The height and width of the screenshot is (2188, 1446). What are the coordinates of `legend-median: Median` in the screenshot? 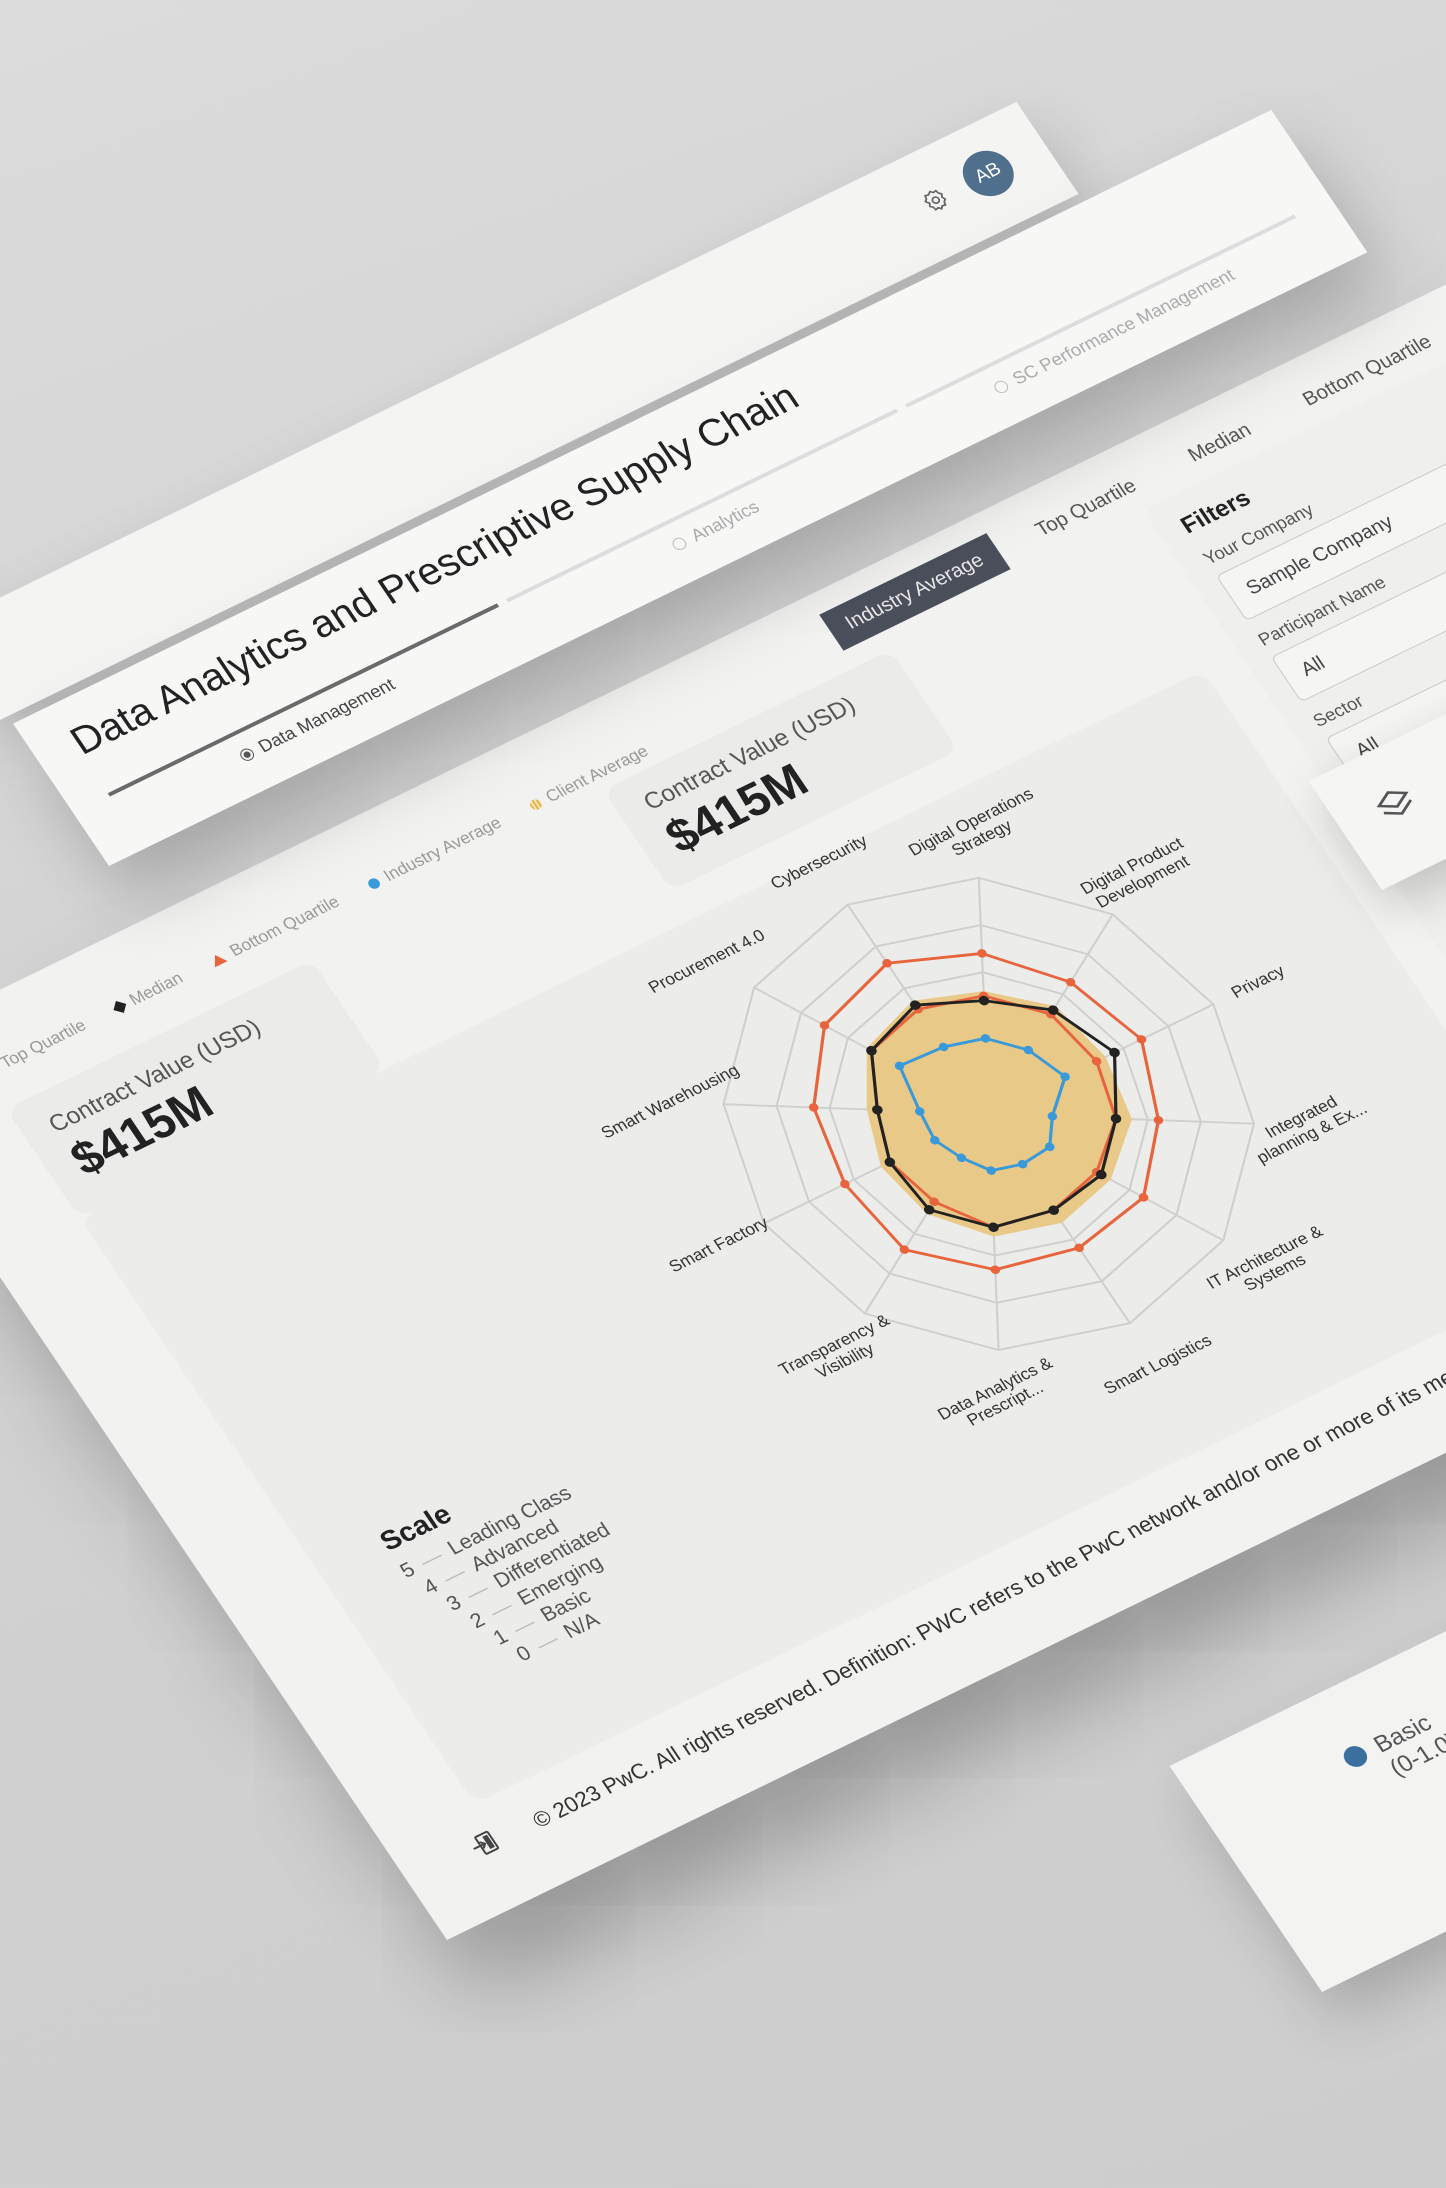 It's located at (148, 993).